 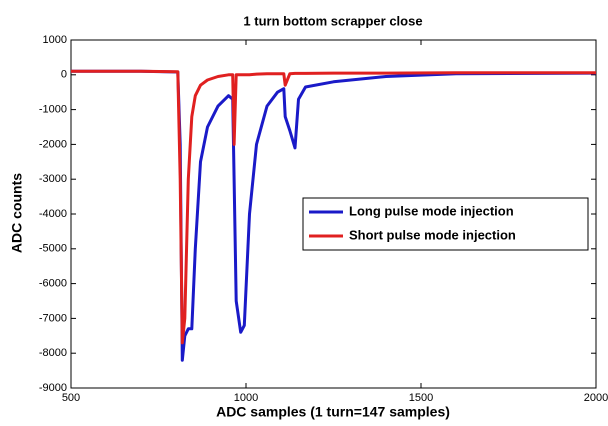 I want to click on y-tick-label: -4000, so click(x=53, y=214).